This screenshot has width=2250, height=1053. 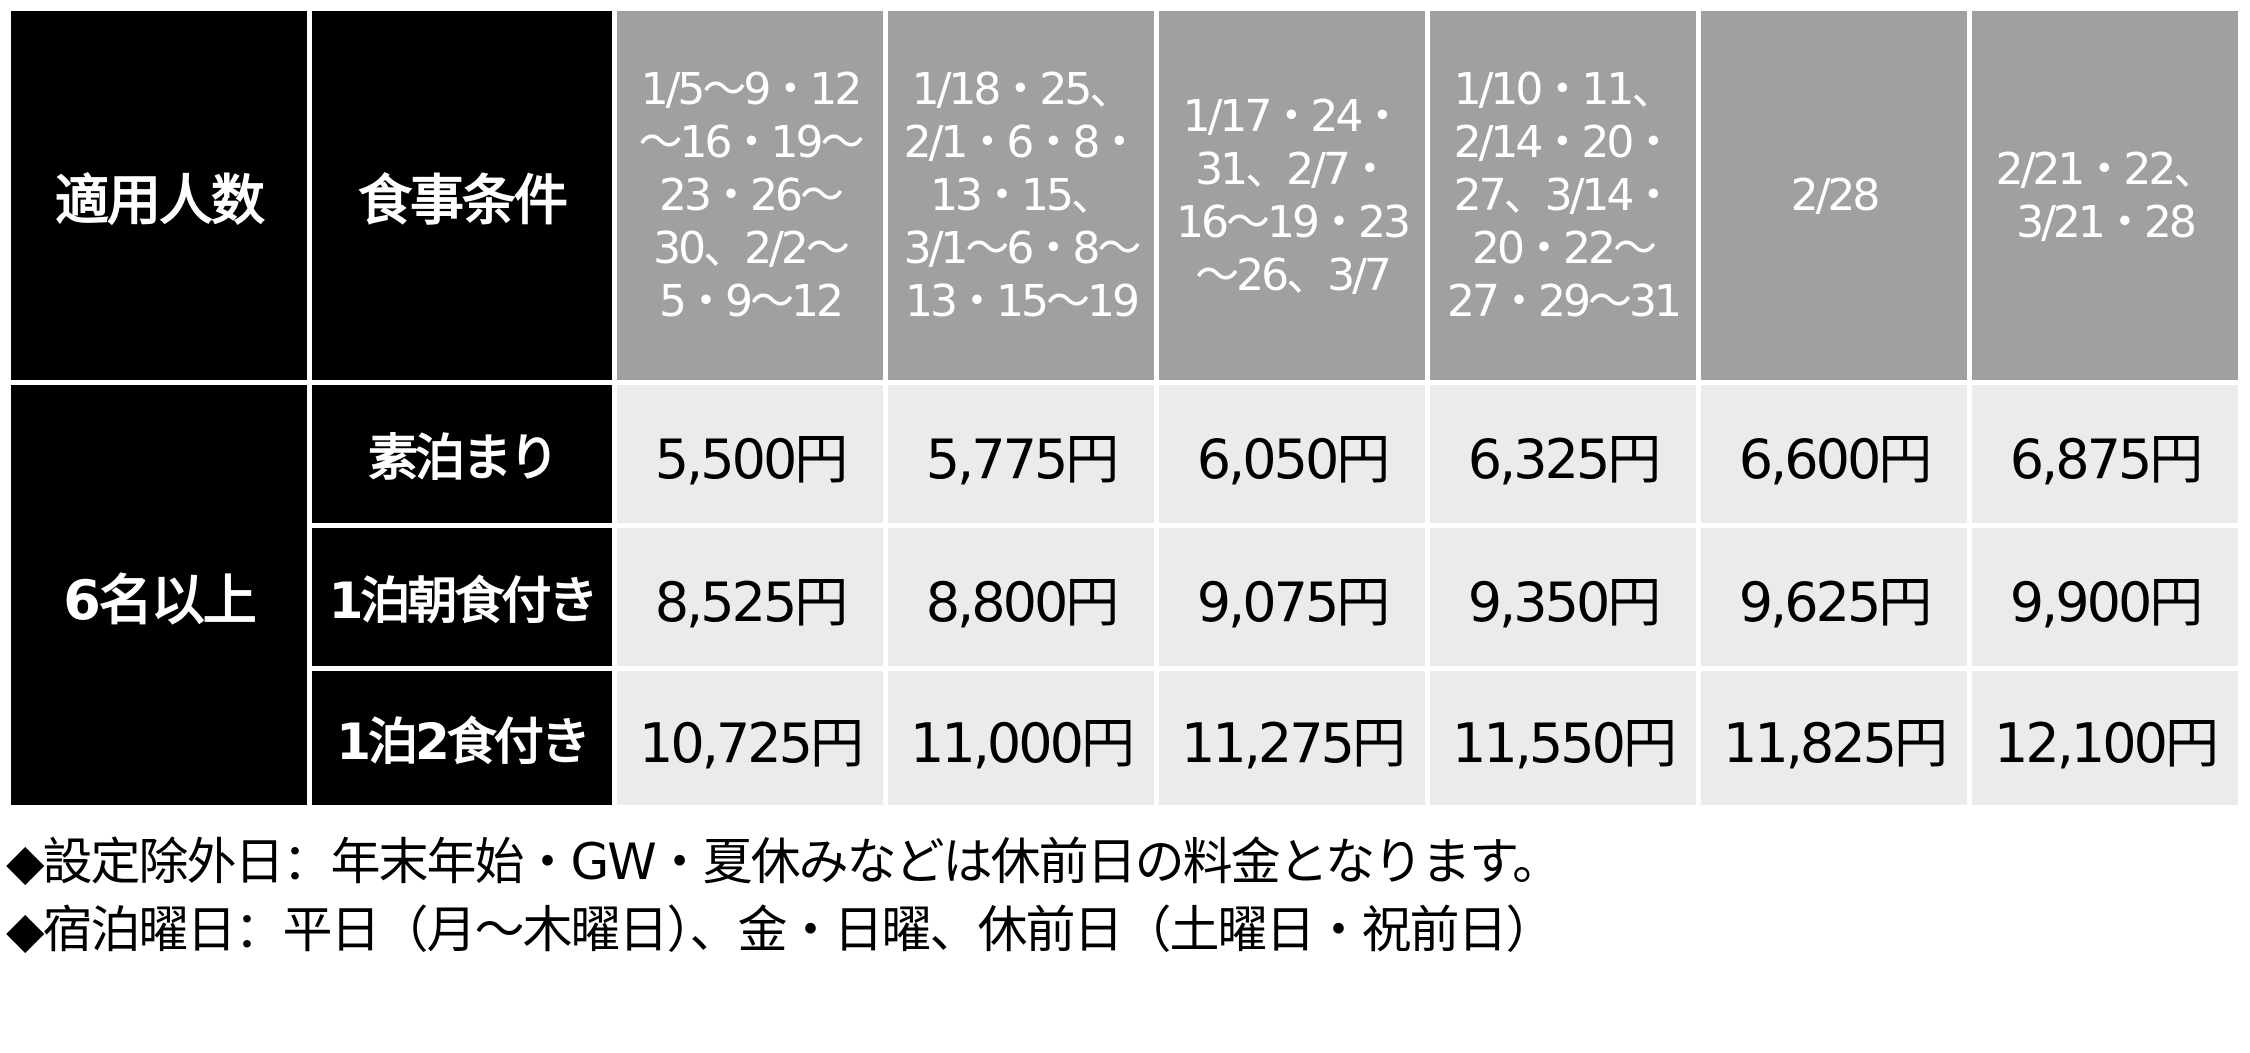 What do you see at coordinates (1834, 597) in the screenshot?
I see `price-cell: 9,625円` at bounding box center [1834, 597].